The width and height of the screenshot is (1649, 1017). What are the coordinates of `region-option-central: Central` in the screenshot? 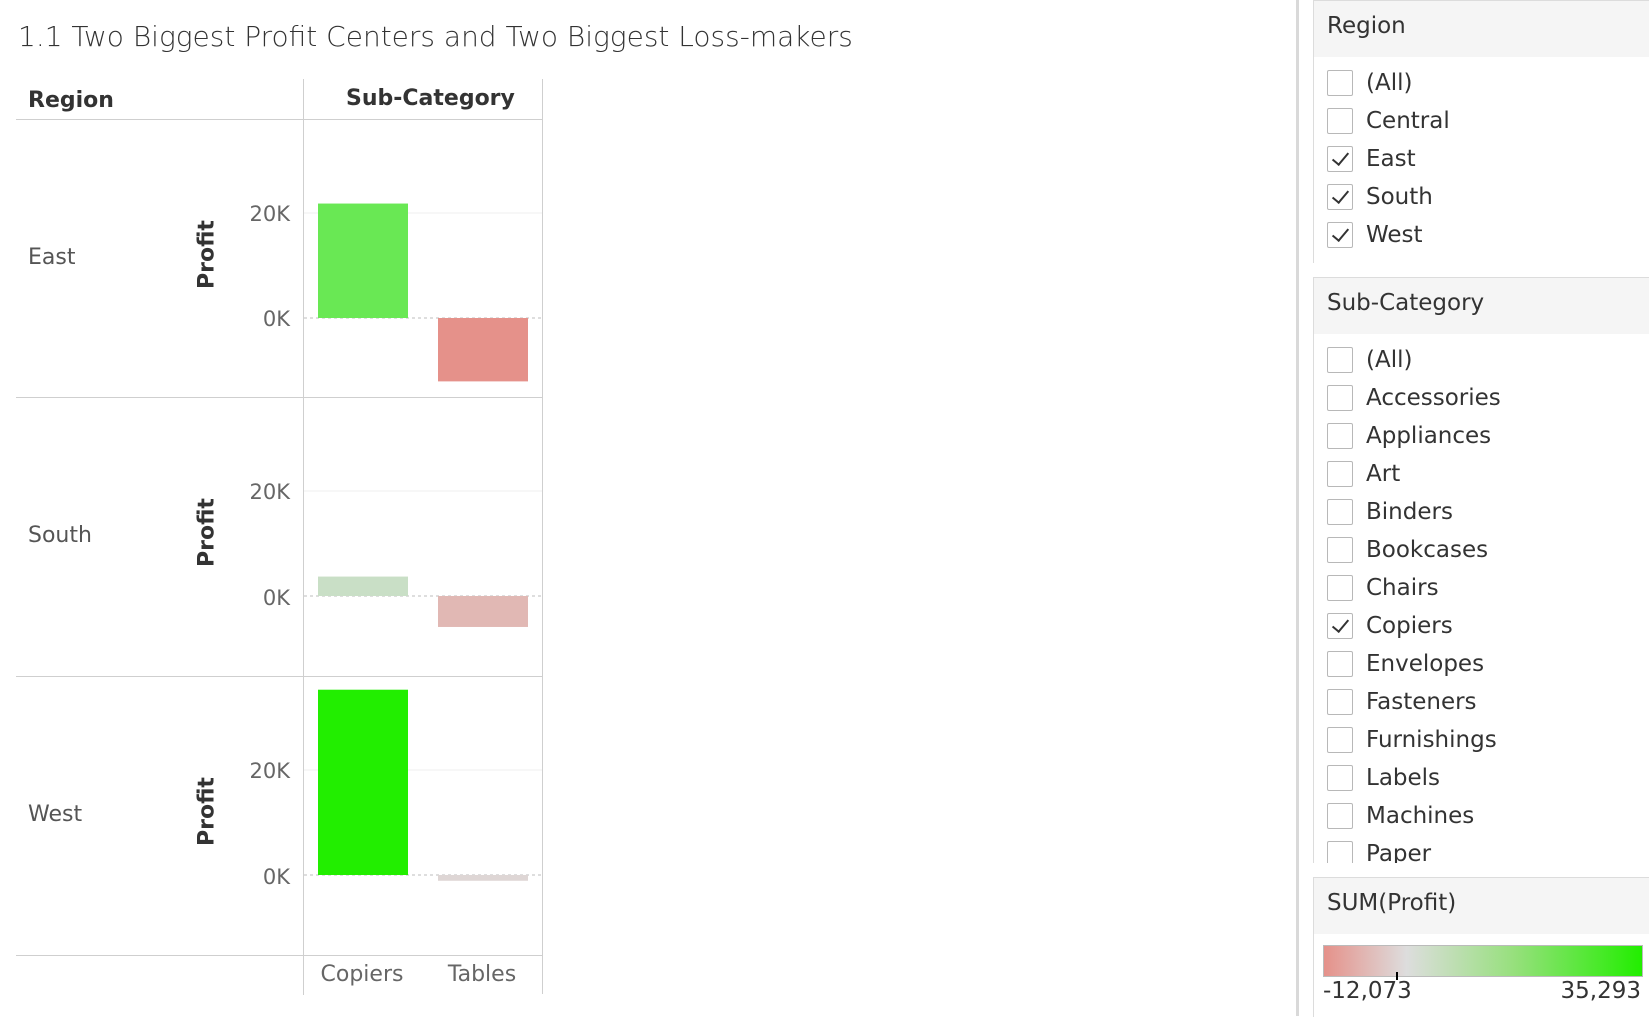 It's located at (1388, 121).